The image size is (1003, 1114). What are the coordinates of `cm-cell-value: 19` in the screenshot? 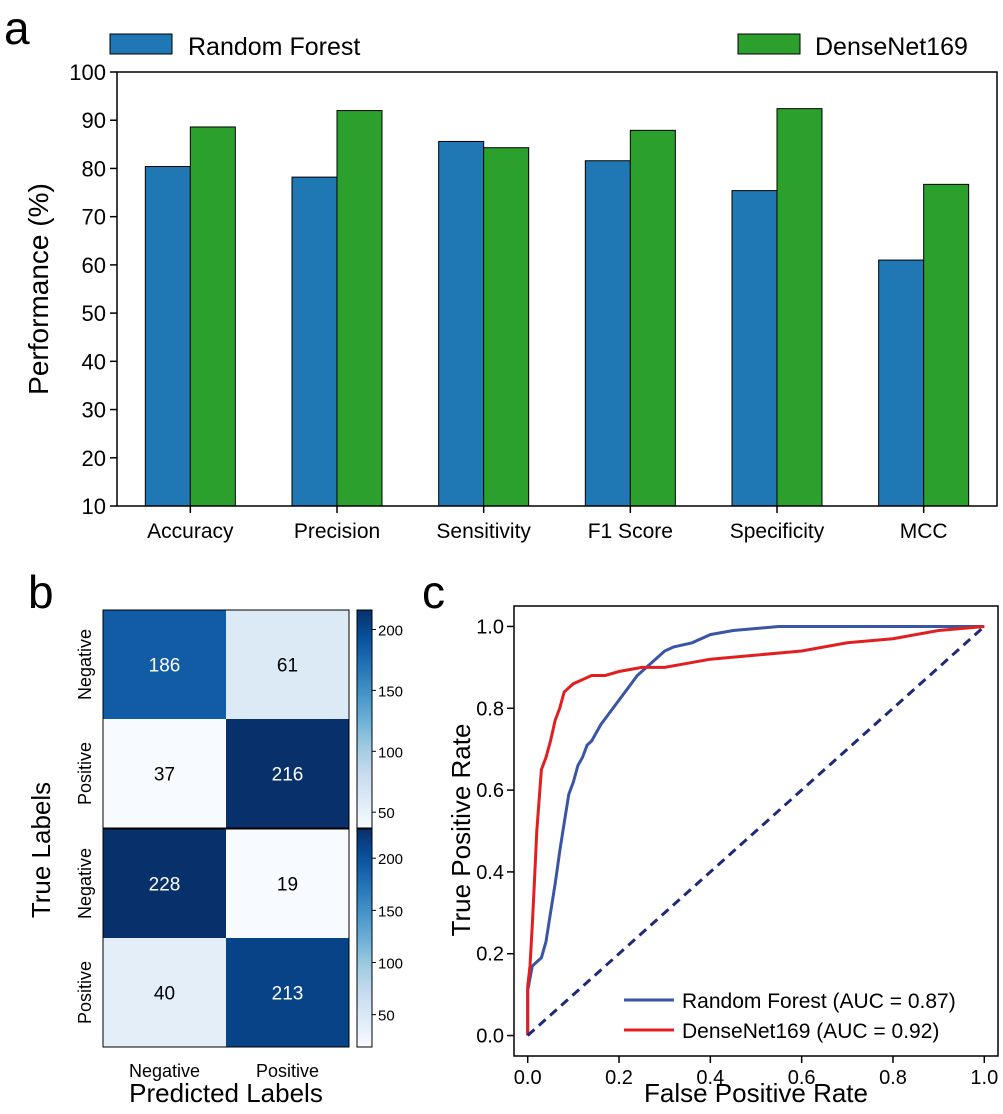 It's located at (287, 885).